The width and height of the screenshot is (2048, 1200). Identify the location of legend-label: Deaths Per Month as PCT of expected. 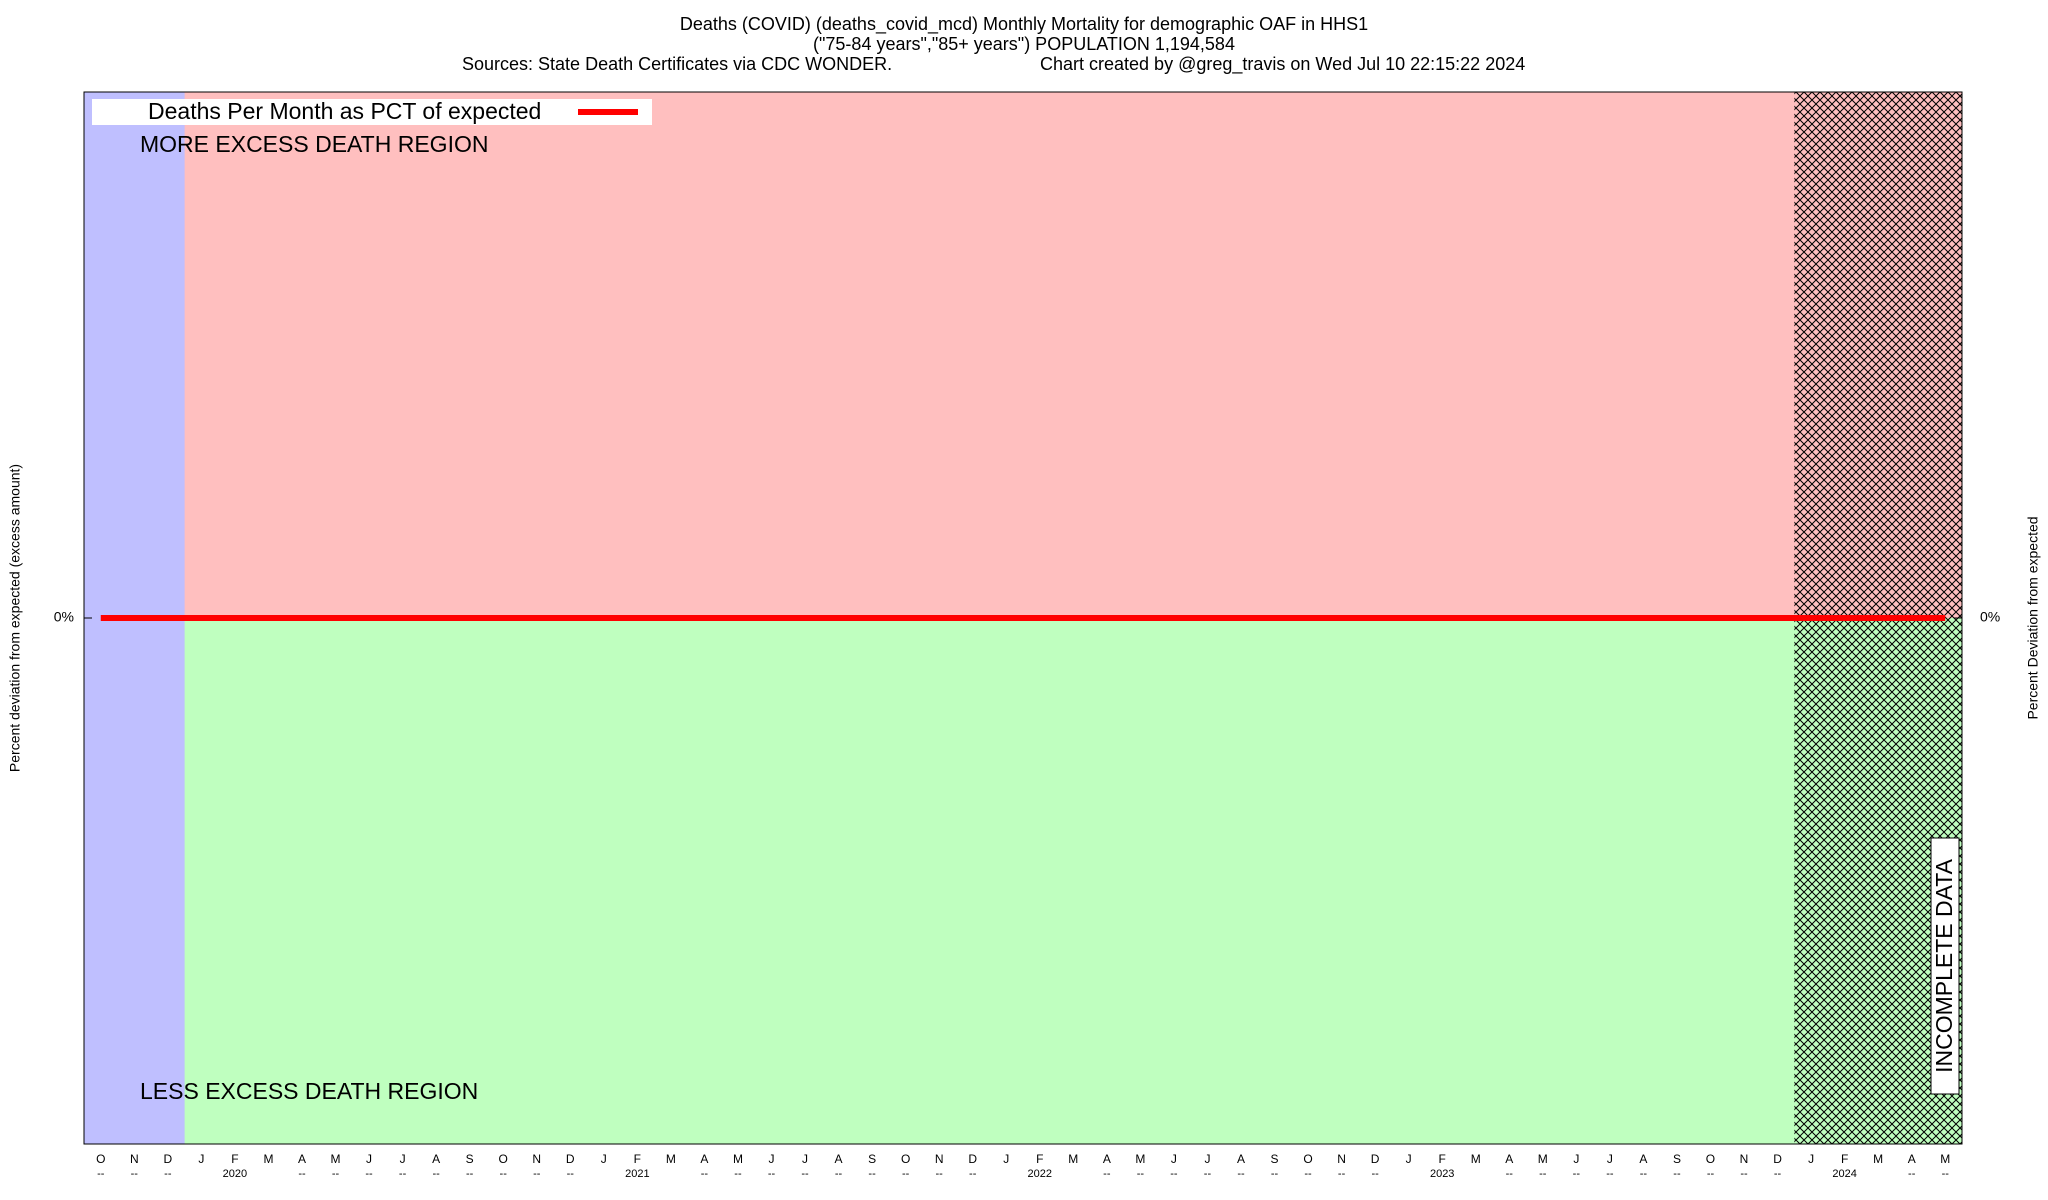
(344, 111).